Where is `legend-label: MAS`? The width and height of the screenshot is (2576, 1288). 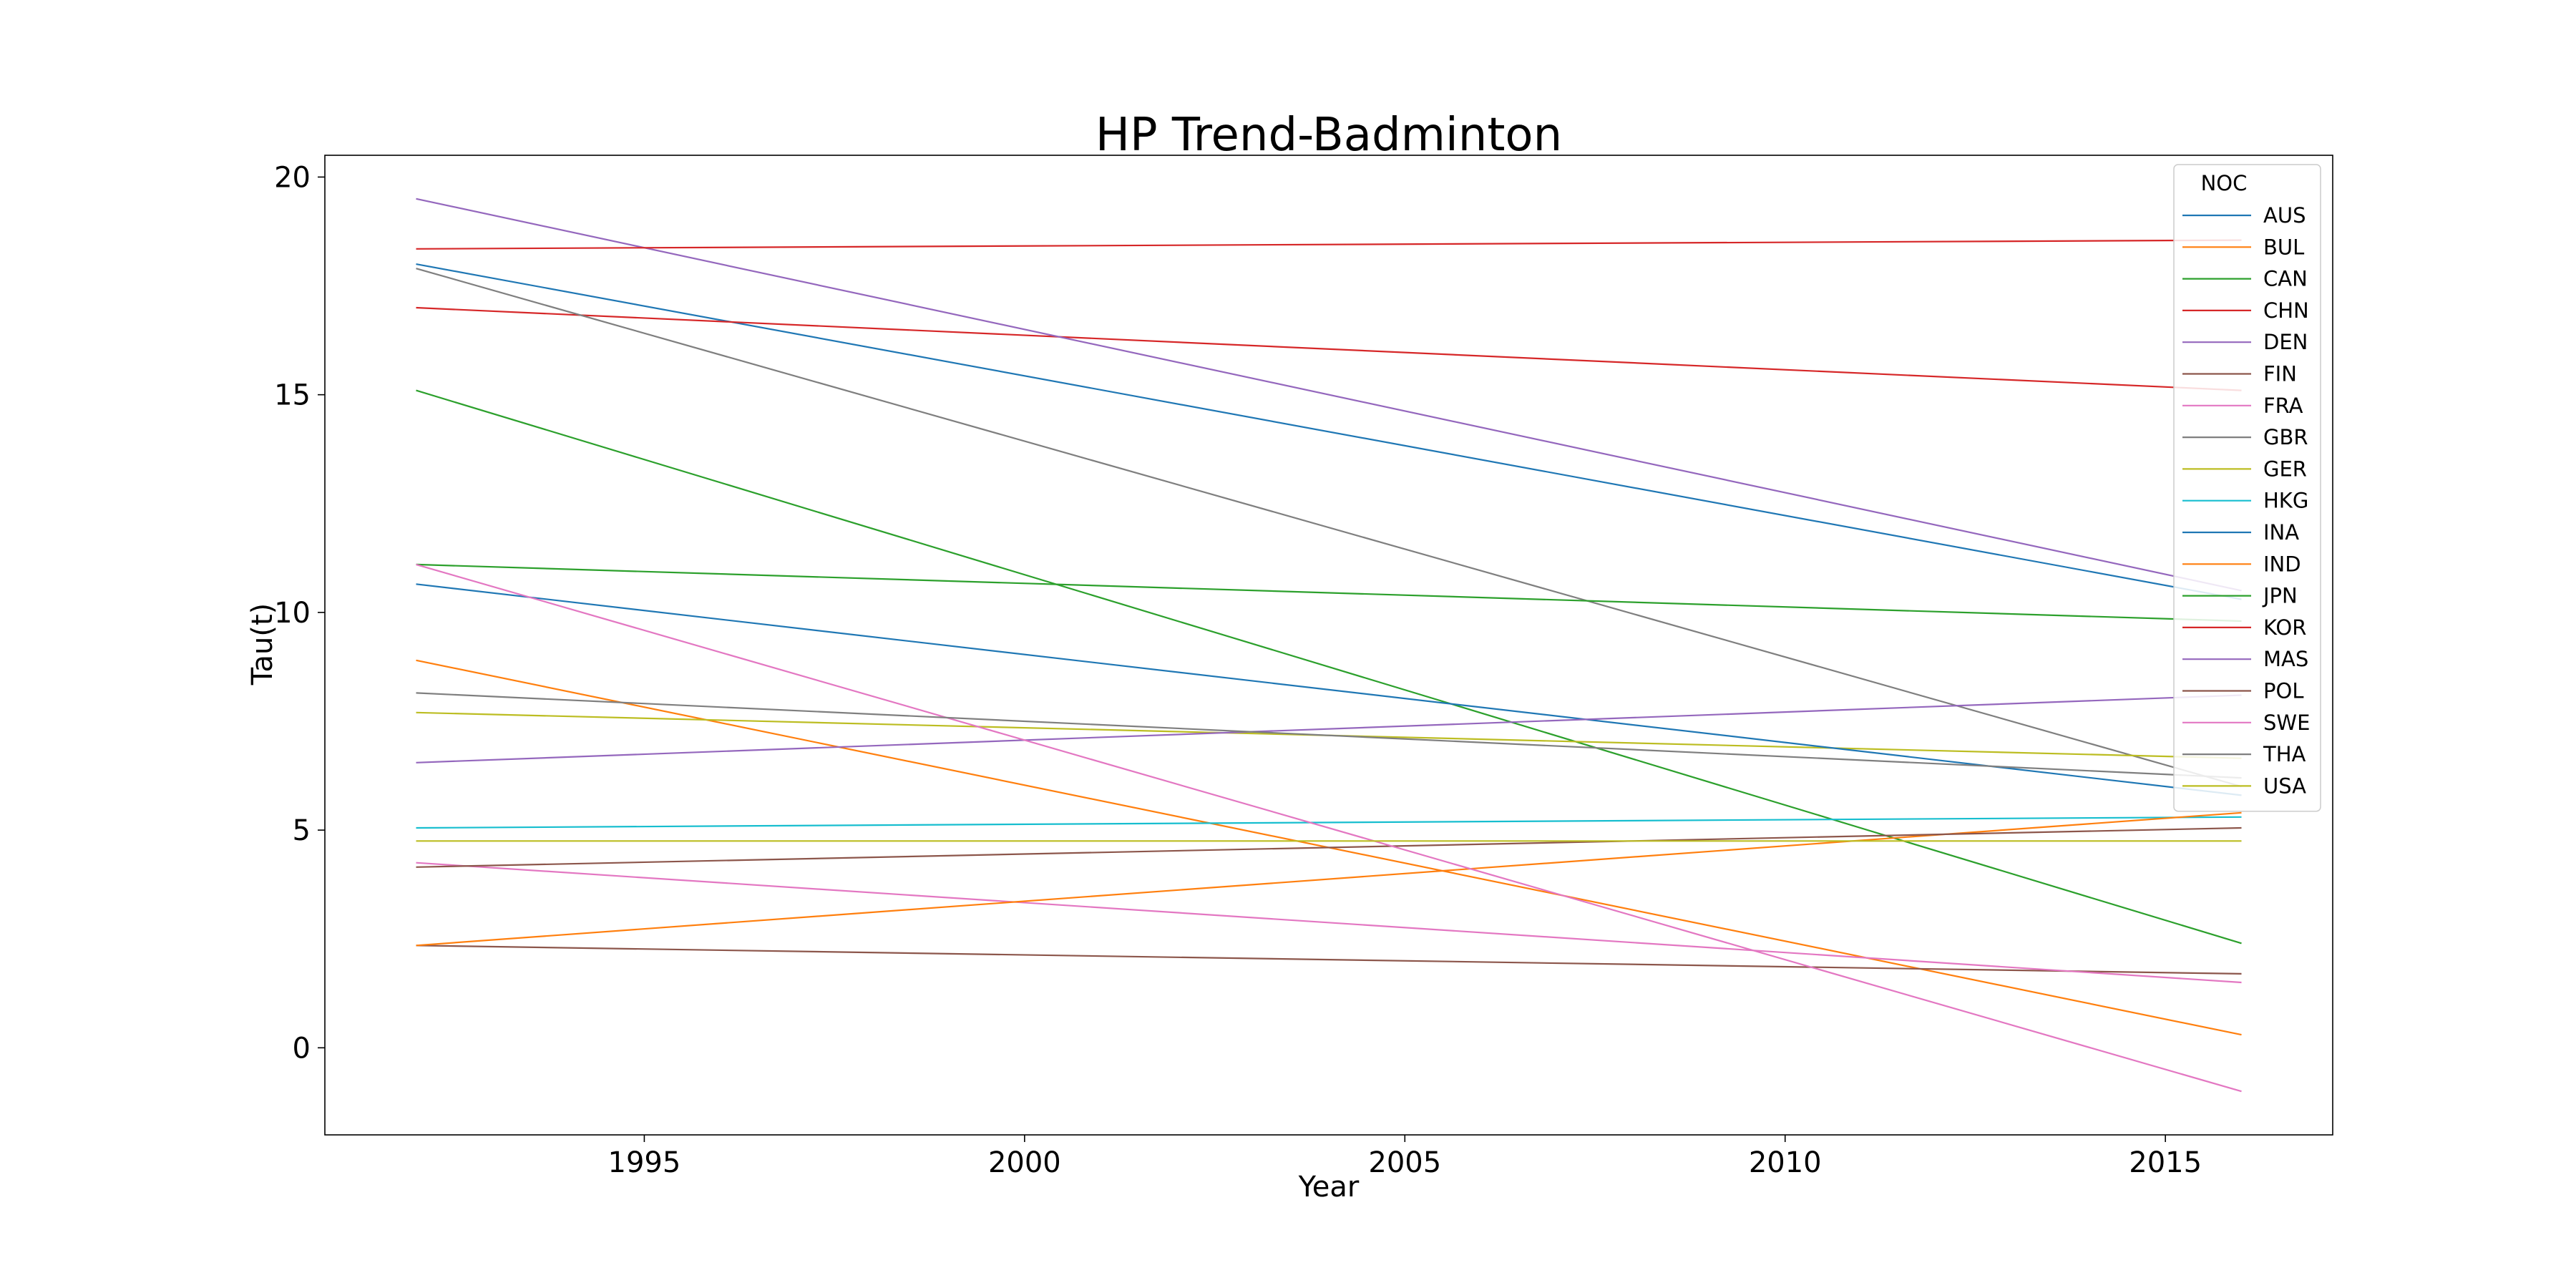 legend-label: MAS is located at coordinates (2285, 659).